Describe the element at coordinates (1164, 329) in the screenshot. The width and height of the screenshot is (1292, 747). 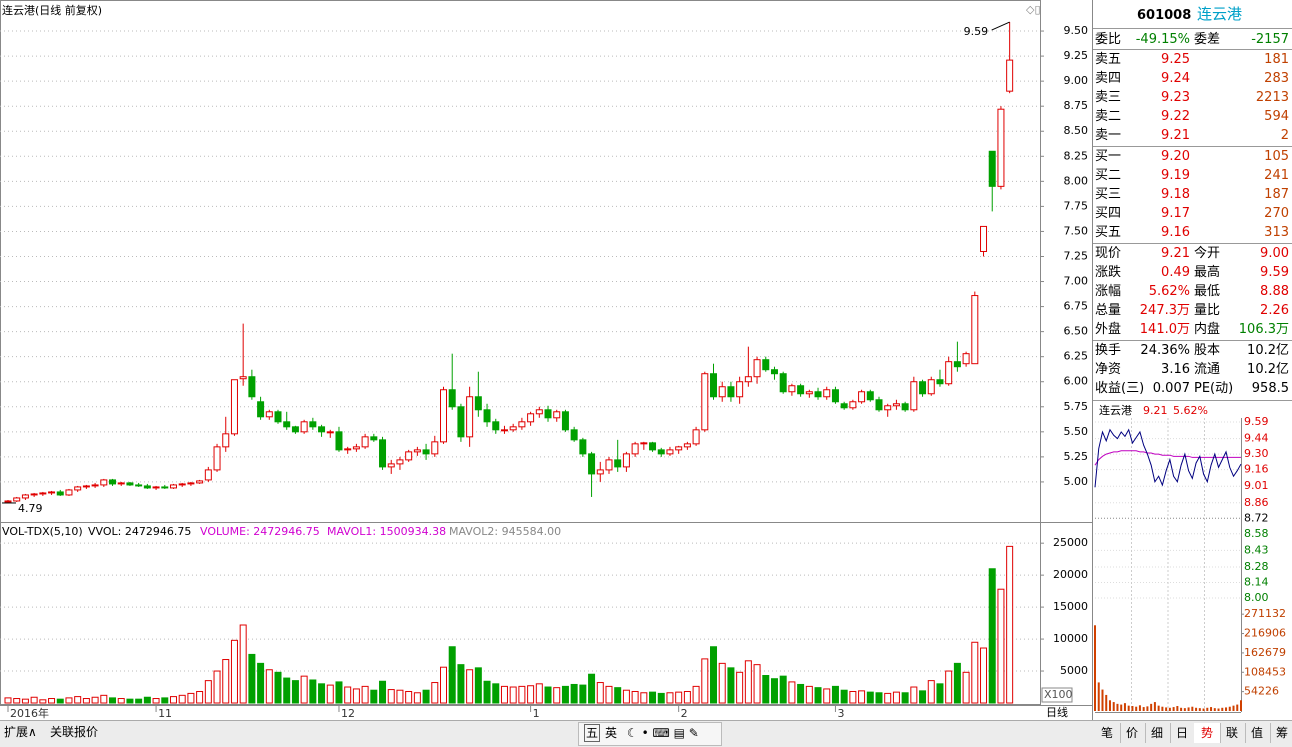
I see `value: 141.0万` at that location.